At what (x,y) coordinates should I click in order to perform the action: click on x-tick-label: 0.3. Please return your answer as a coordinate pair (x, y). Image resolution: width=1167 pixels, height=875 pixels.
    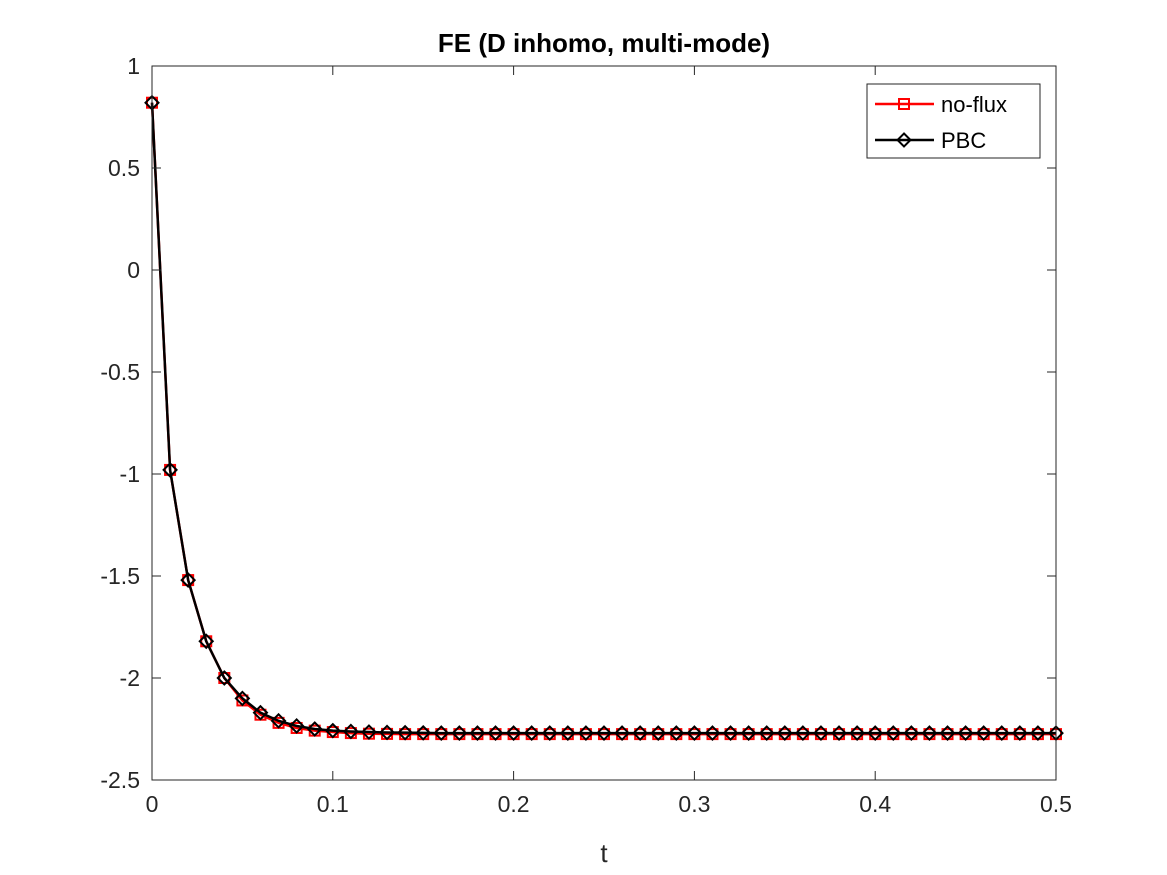
    Looking at the image, I should click on (694, 804).